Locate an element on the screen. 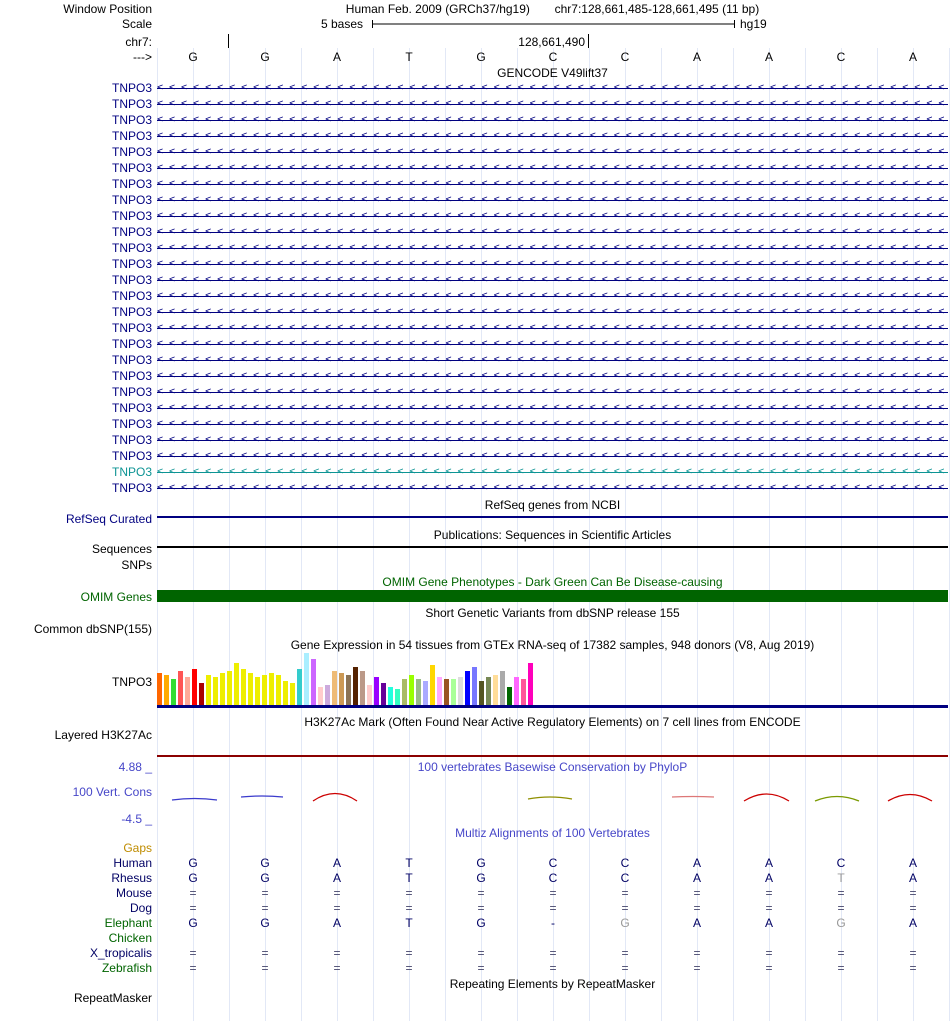 Image resolution: width=950 pixels, height=1021 pixels. gtex-barchart is located at coordinates (552, 676).